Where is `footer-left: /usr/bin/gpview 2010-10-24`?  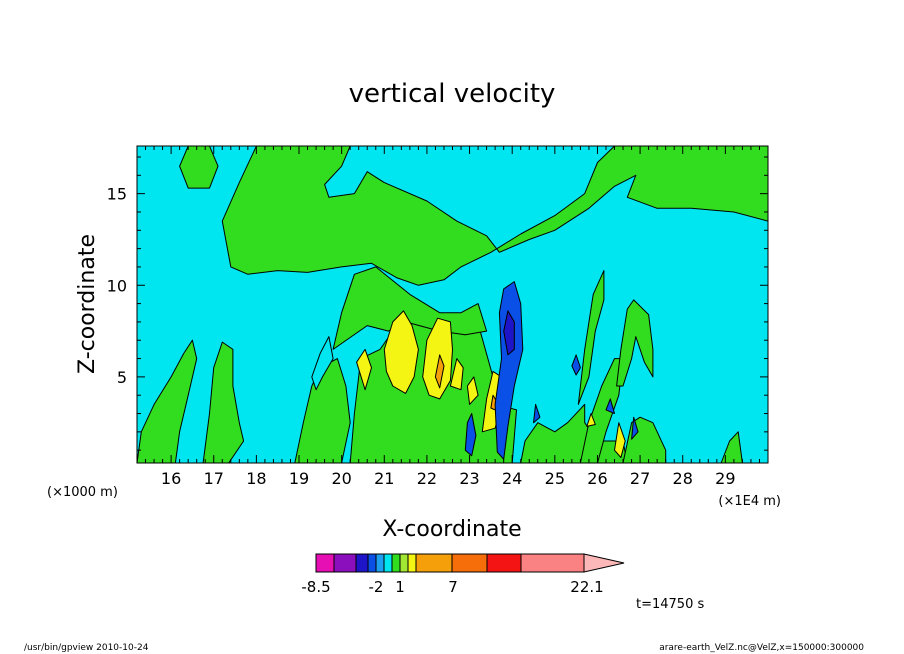
footer-left: /usr/bin/gpview 2010-10-24 is located at coordinates (86, 648).